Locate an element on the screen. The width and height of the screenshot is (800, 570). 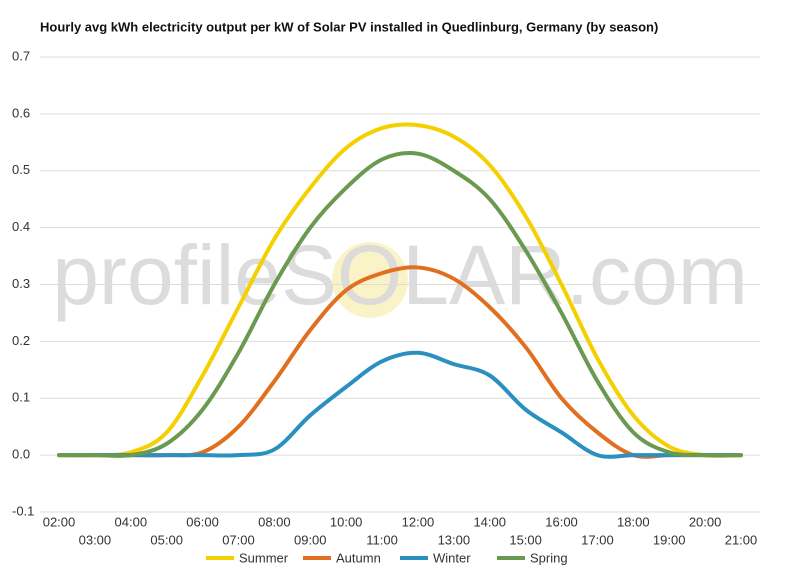
x-tick-label: 19:00 is located at coordinates (669, 539).